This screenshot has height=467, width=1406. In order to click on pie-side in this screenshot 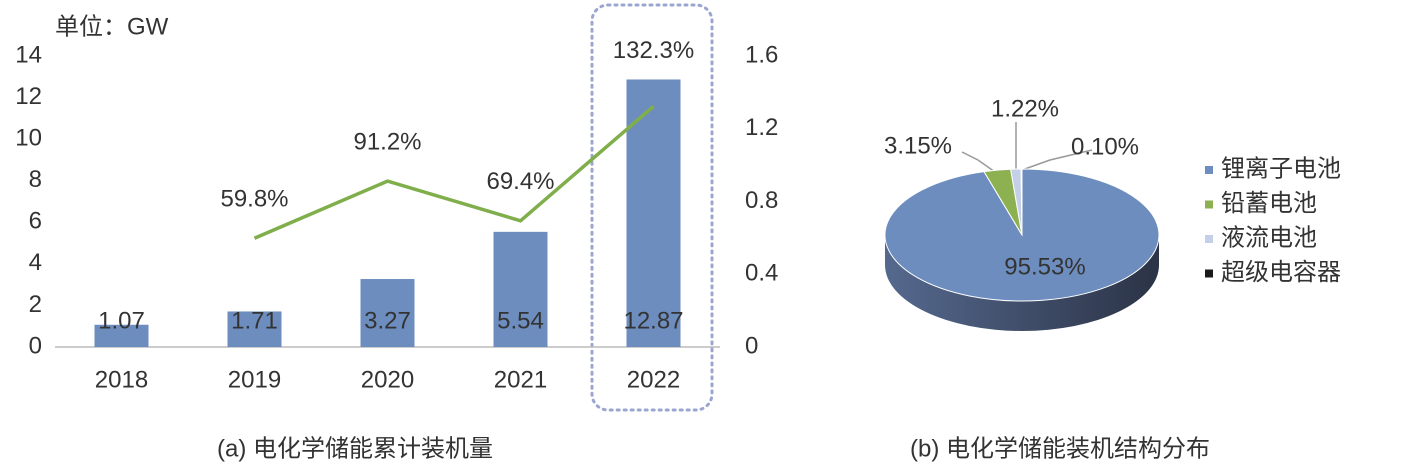, I will do `click(1022, 283)`.